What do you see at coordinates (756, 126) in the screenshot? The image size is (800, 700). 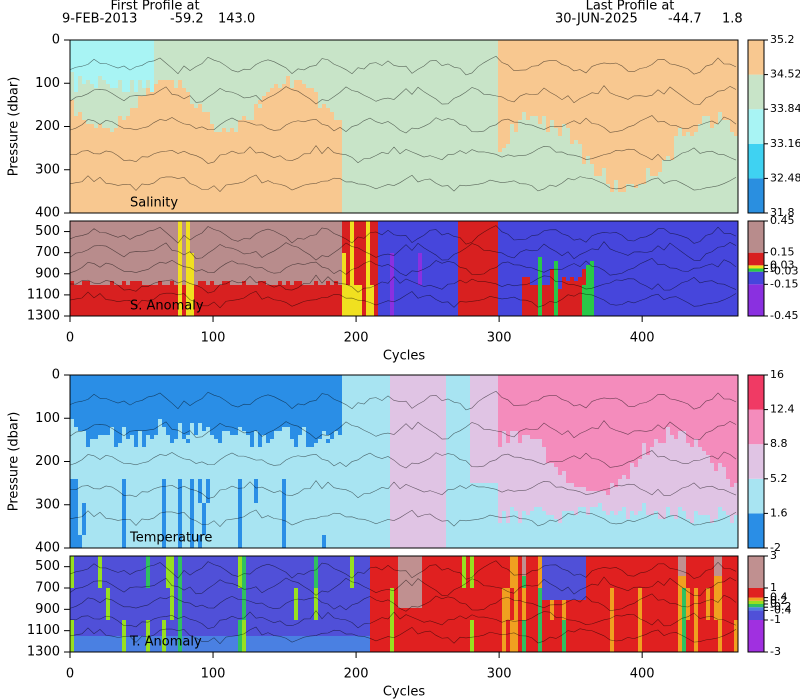 I see `colorbar-frame` at bounding box center [756, 126].